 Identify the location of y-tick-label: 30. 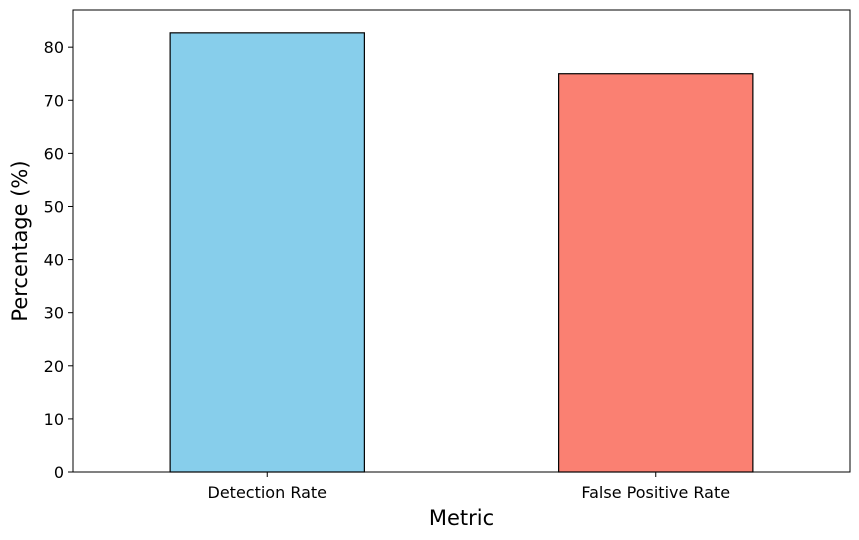
(54, 313).